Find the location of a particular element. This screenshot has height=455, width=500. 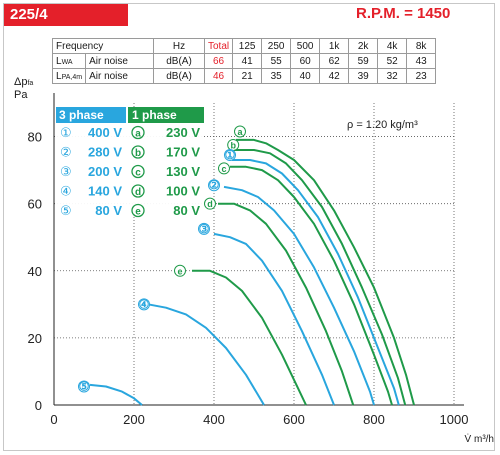

row-value: 21 is located at coordinates (247, 76).